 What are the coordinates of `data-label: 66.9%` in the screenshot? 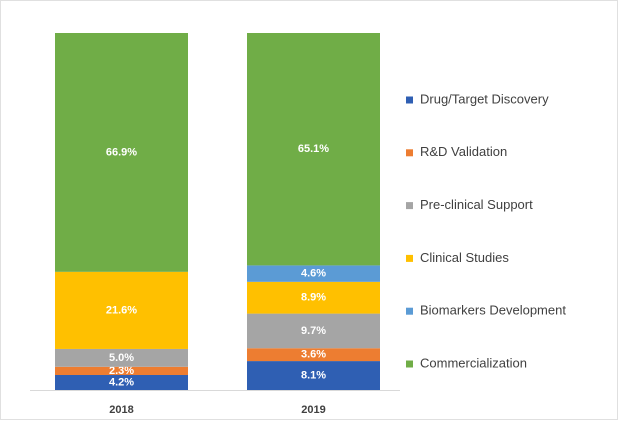 It's located at (121, 152).